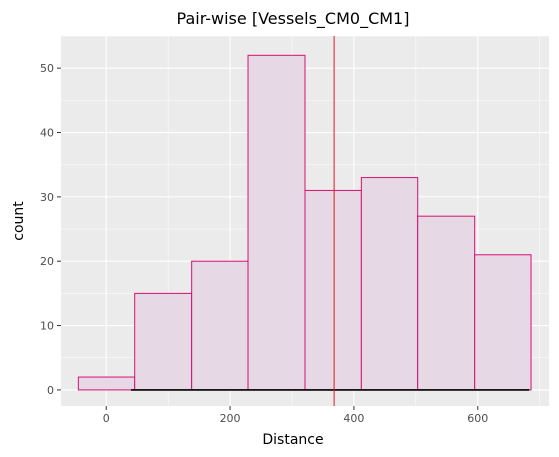 The height and width of the screenshot is (457, 559). What do you see at coordinates (106, 418) in the screenshot?
I see `x-tick-label: 0` at bounding box center [106, 418].